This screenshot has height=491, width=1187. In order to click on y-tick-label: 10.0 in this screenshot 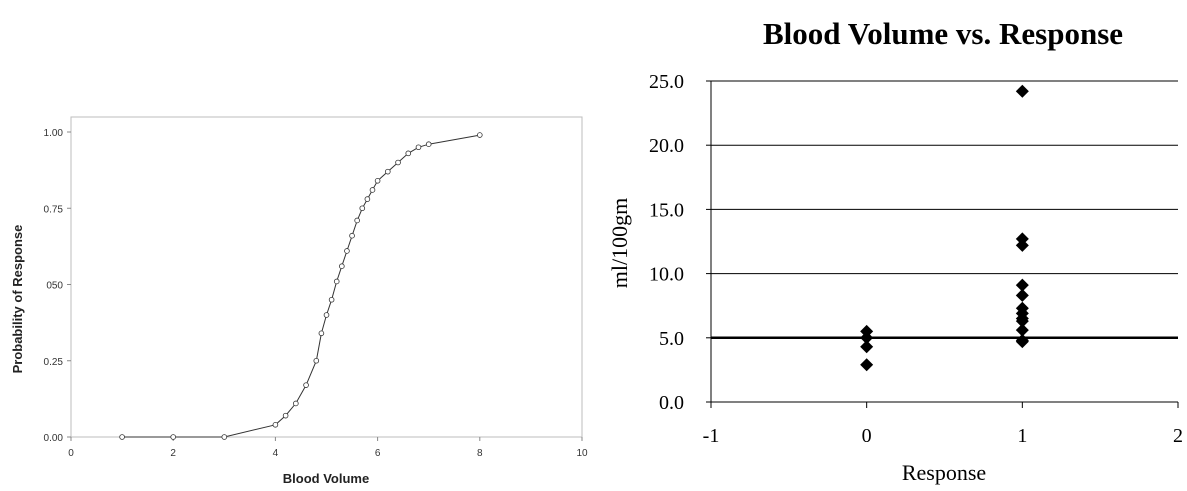, I will do `click(666, 275)`.